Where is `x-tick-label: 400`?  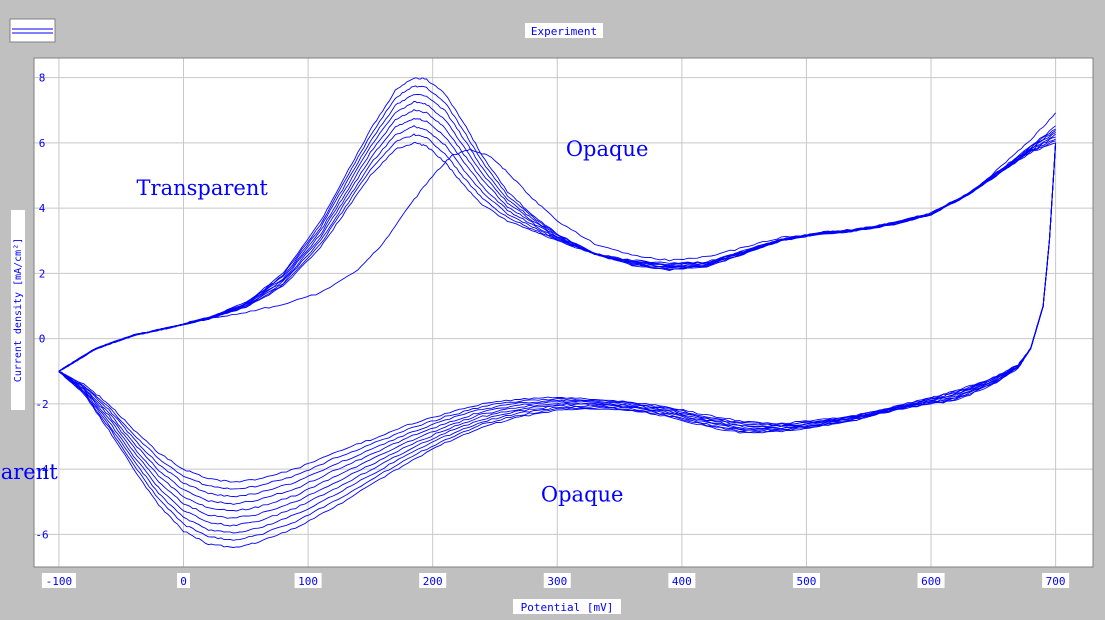 x-tick-label: 400 is located at coordinates (682, 581).